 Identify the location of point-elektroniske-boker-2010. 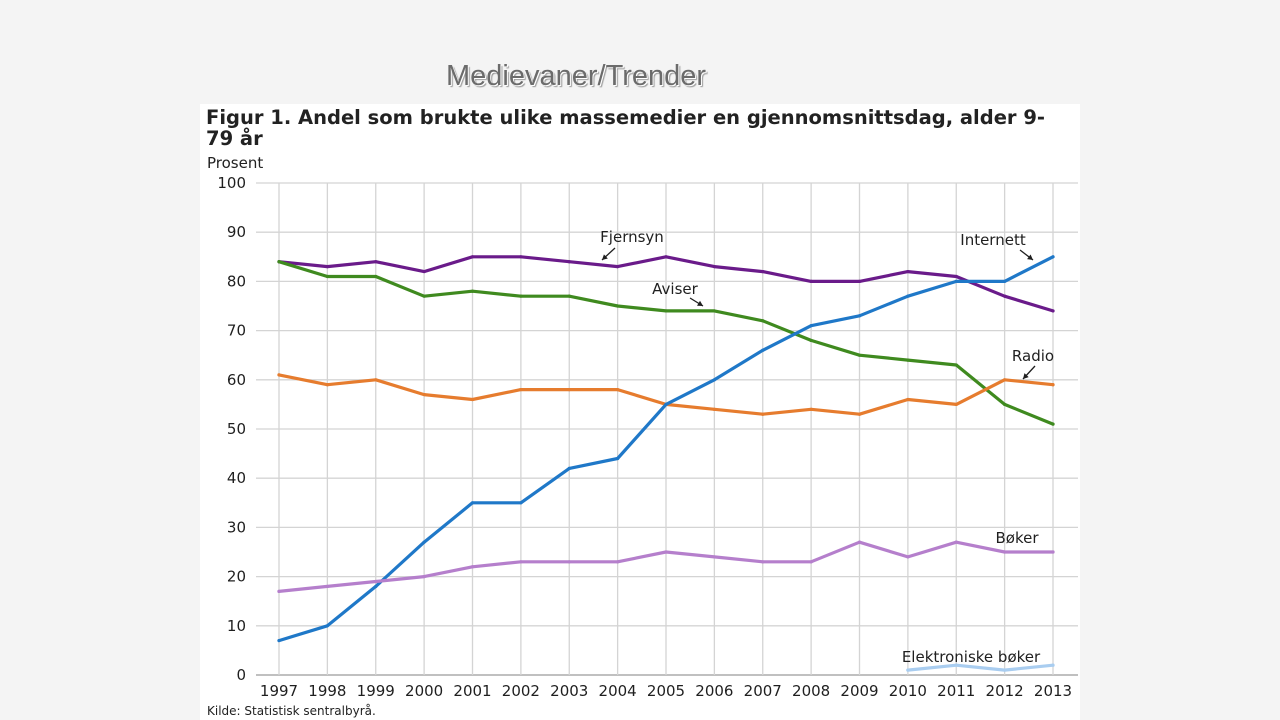
(908, 670).